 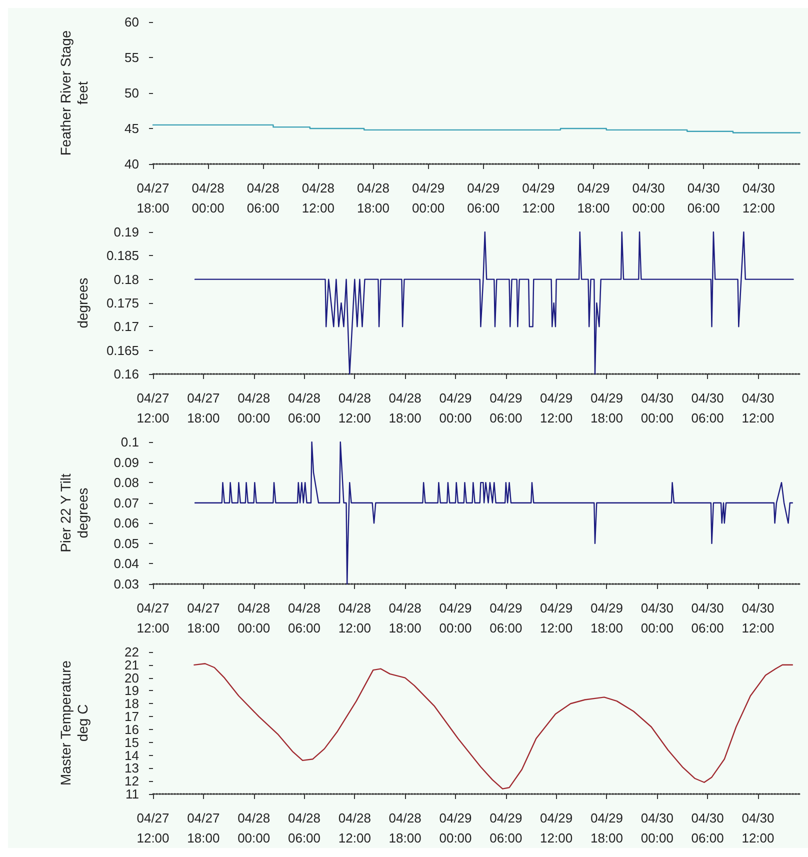 What do you see at coordinates (126, 326) in the screenshot?
I see `y-tick-label: 0.17` at bounding box center [126, 326].